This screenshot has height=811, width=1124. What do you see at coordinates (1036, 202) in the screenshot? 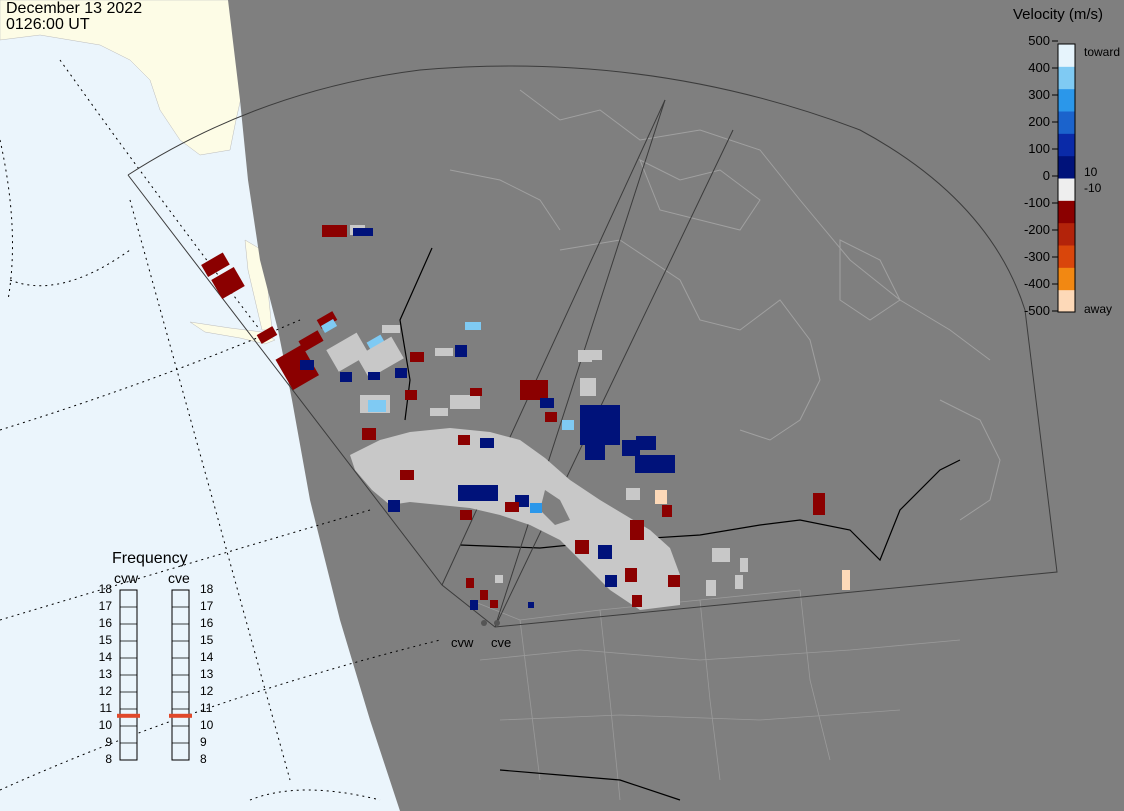
I see `colorbar-tick-label: -100` at bounding box center [1036, 202].